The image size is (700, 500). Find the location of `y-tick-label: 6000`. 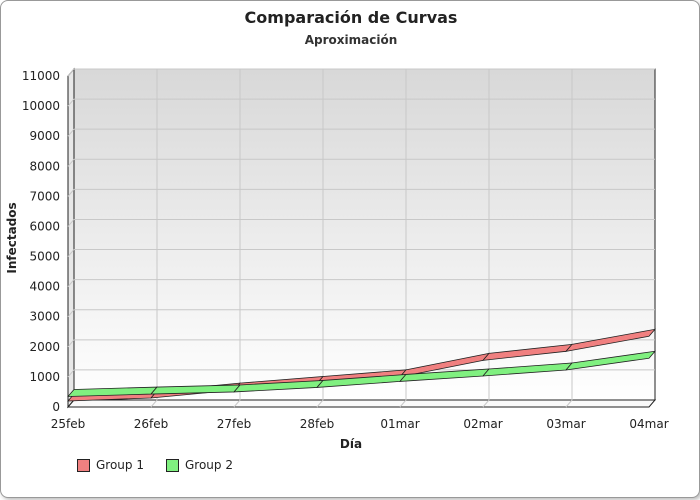

y-tick-label: 6000 is located at coordinates (44, 226).